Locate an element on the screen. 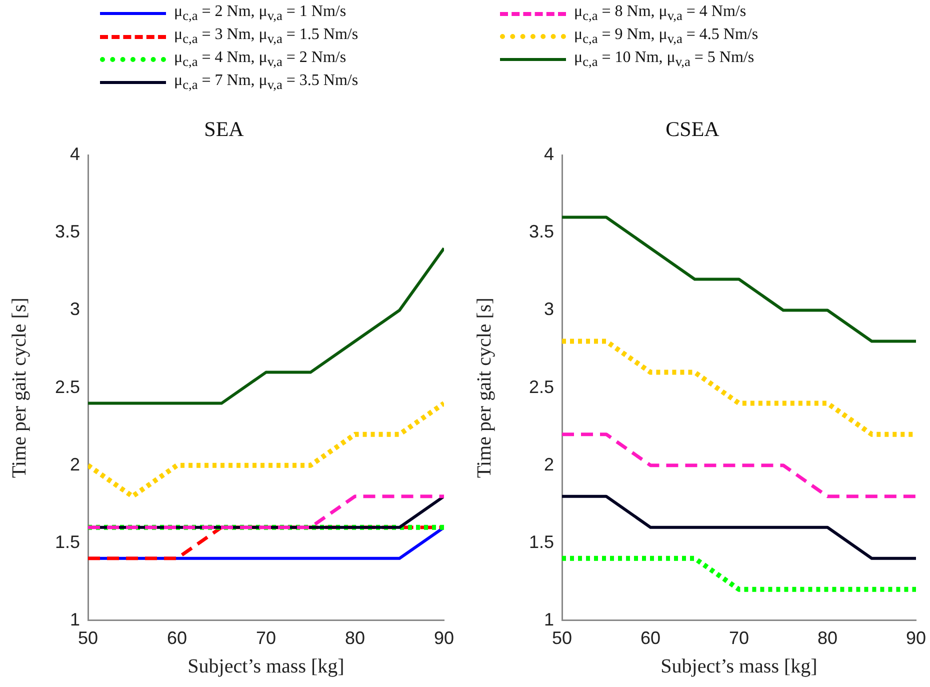 This screenshot has width=930, height=687. legend-label: μ$_{c,a}$ = 9 Nm, μ$_{v,a}$ = 4.5 Nm/s is located at coordinates (666, 37).